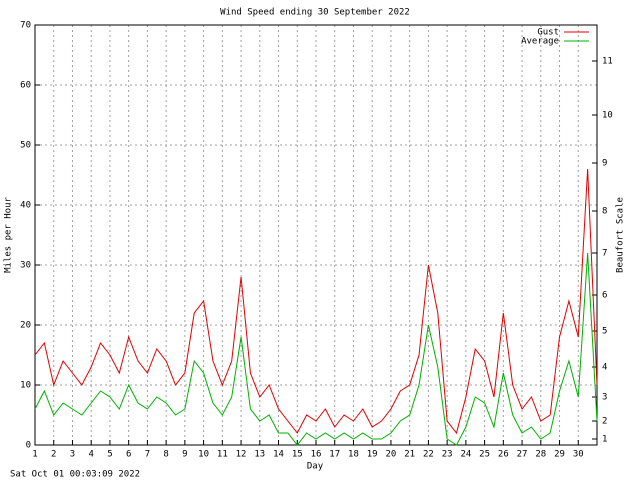 This screenshot has height=480, width=640. What do you see at coordinates (203, 455) in the screenshot?
I see `x-tick-label: 10` at bounding box center [203, 455].